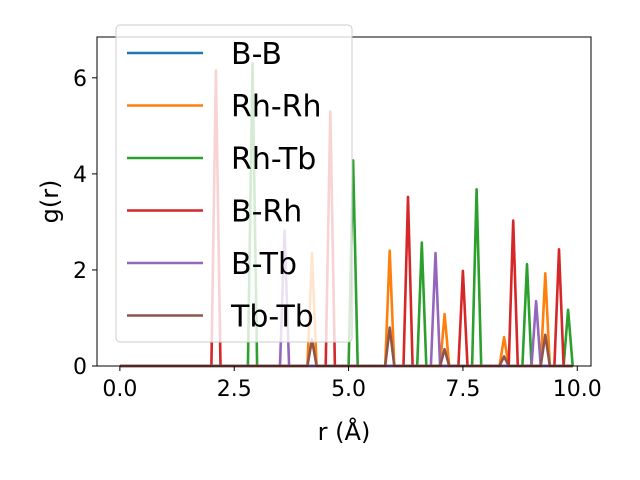 The height and width of the screenshot is (480, 640). What do you see at coordinates (80, 271) in the screenshot?
I see `y-tick-label: 2` at bounding box center [80, 271].